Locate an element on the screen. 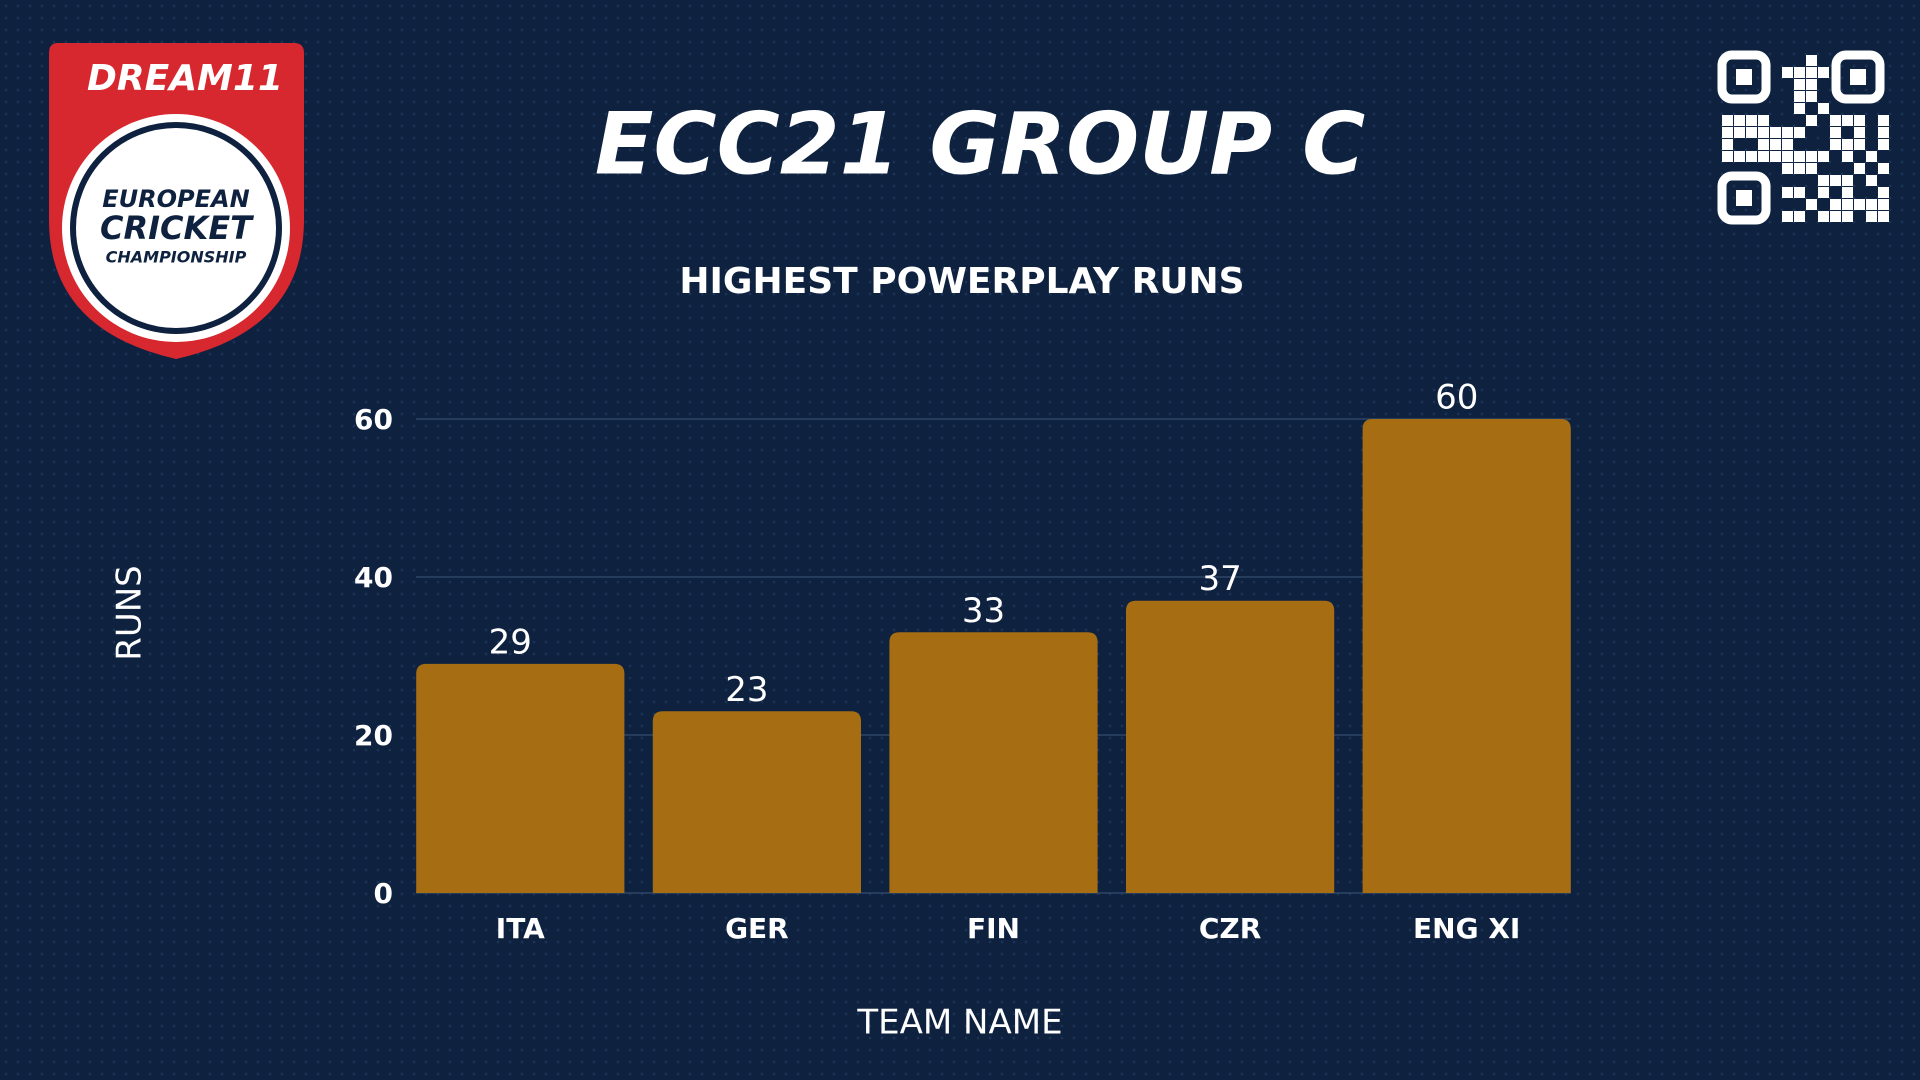  y-tick-label: 60 is located at coordinates (373, 419).